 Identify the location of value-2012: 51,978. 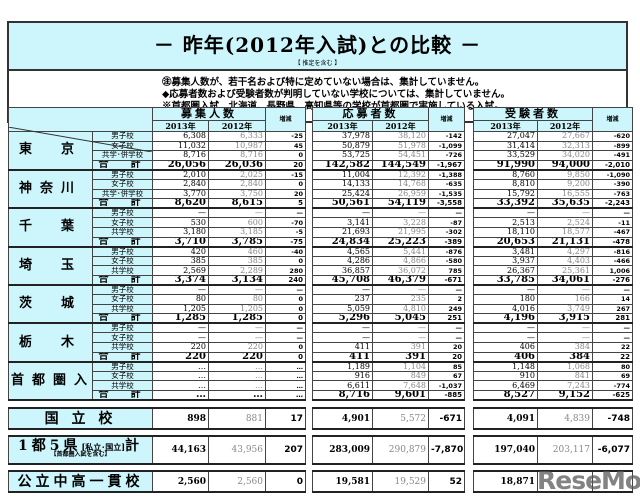
(400, 146).